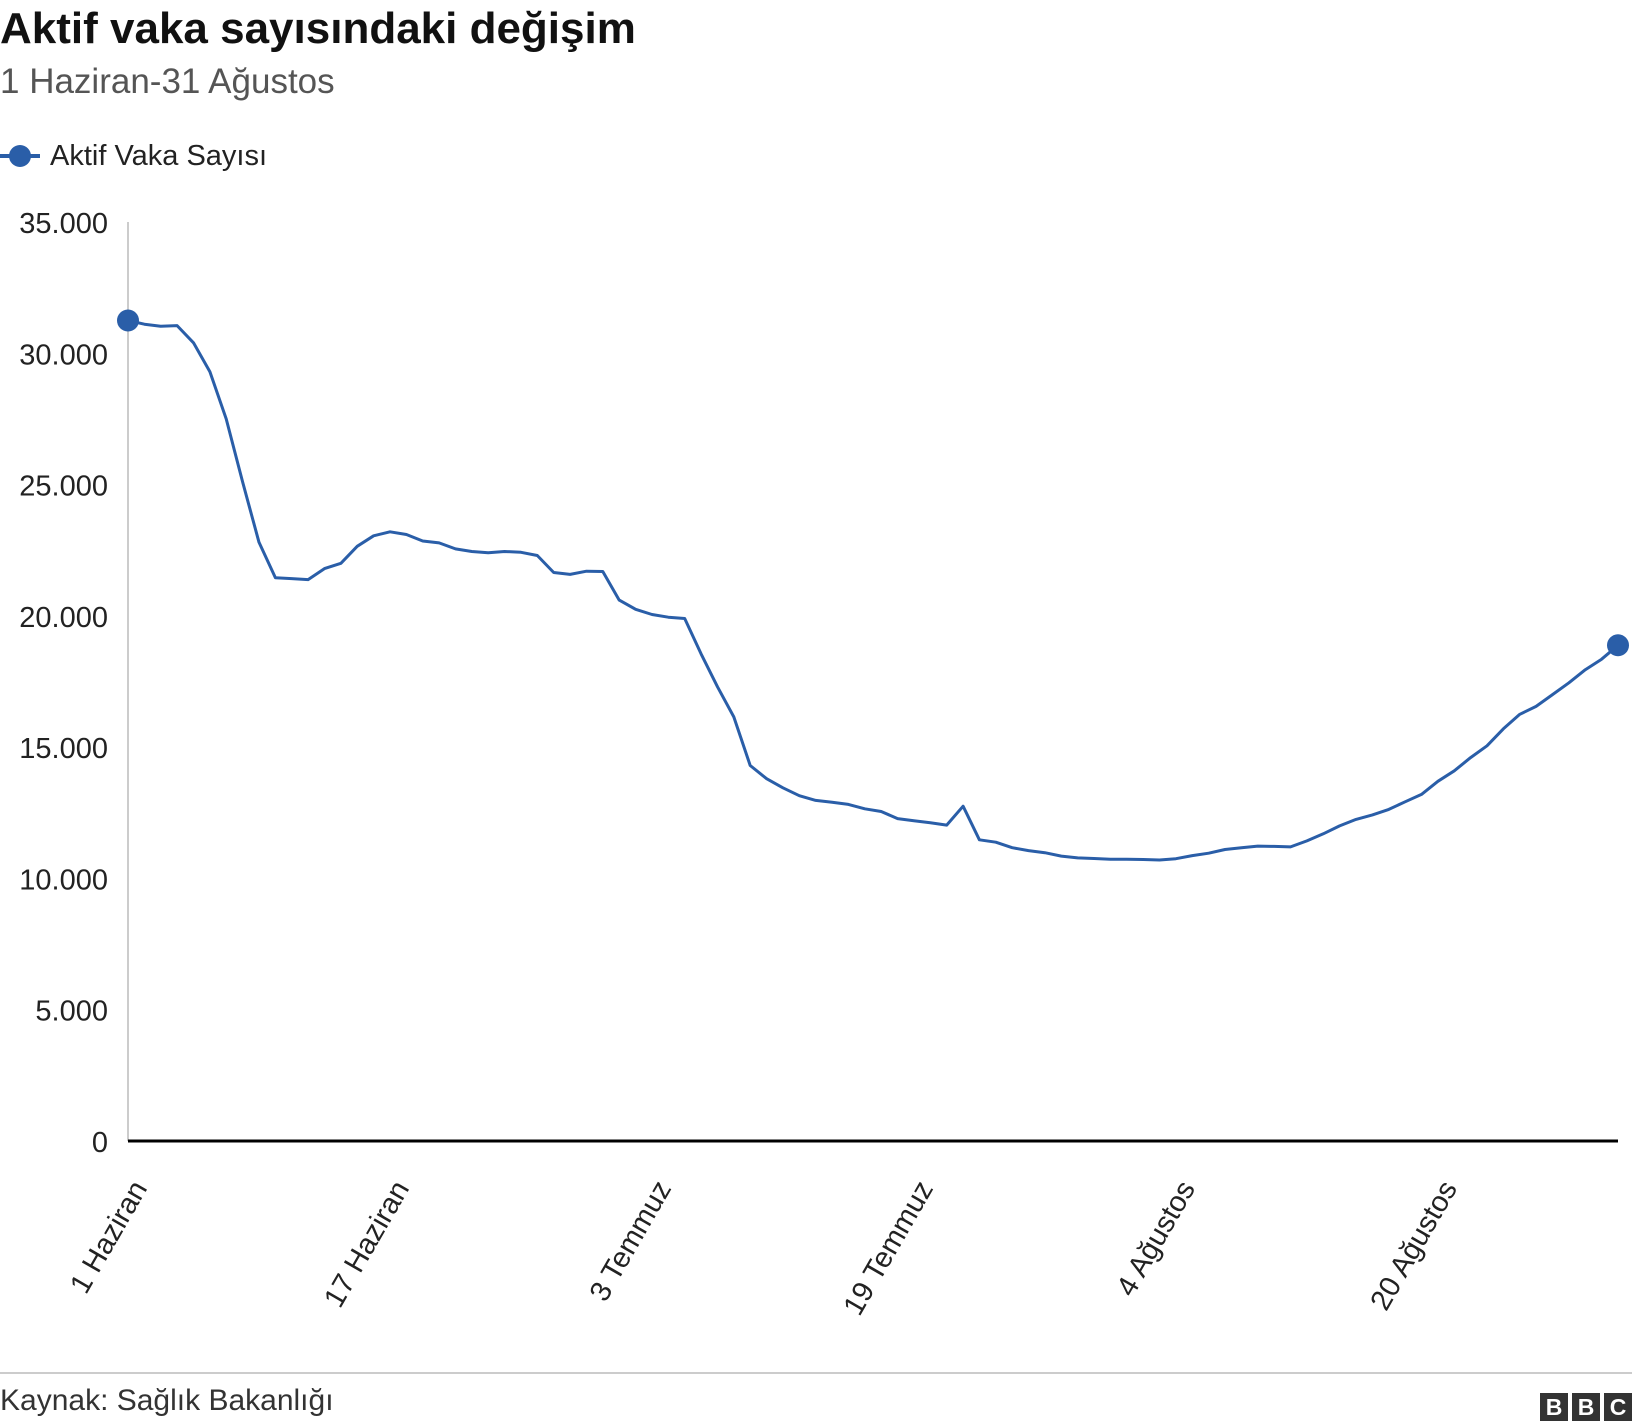  I want to click on legend-label: Aktif Vaka Sayısı, so click(159, 155).